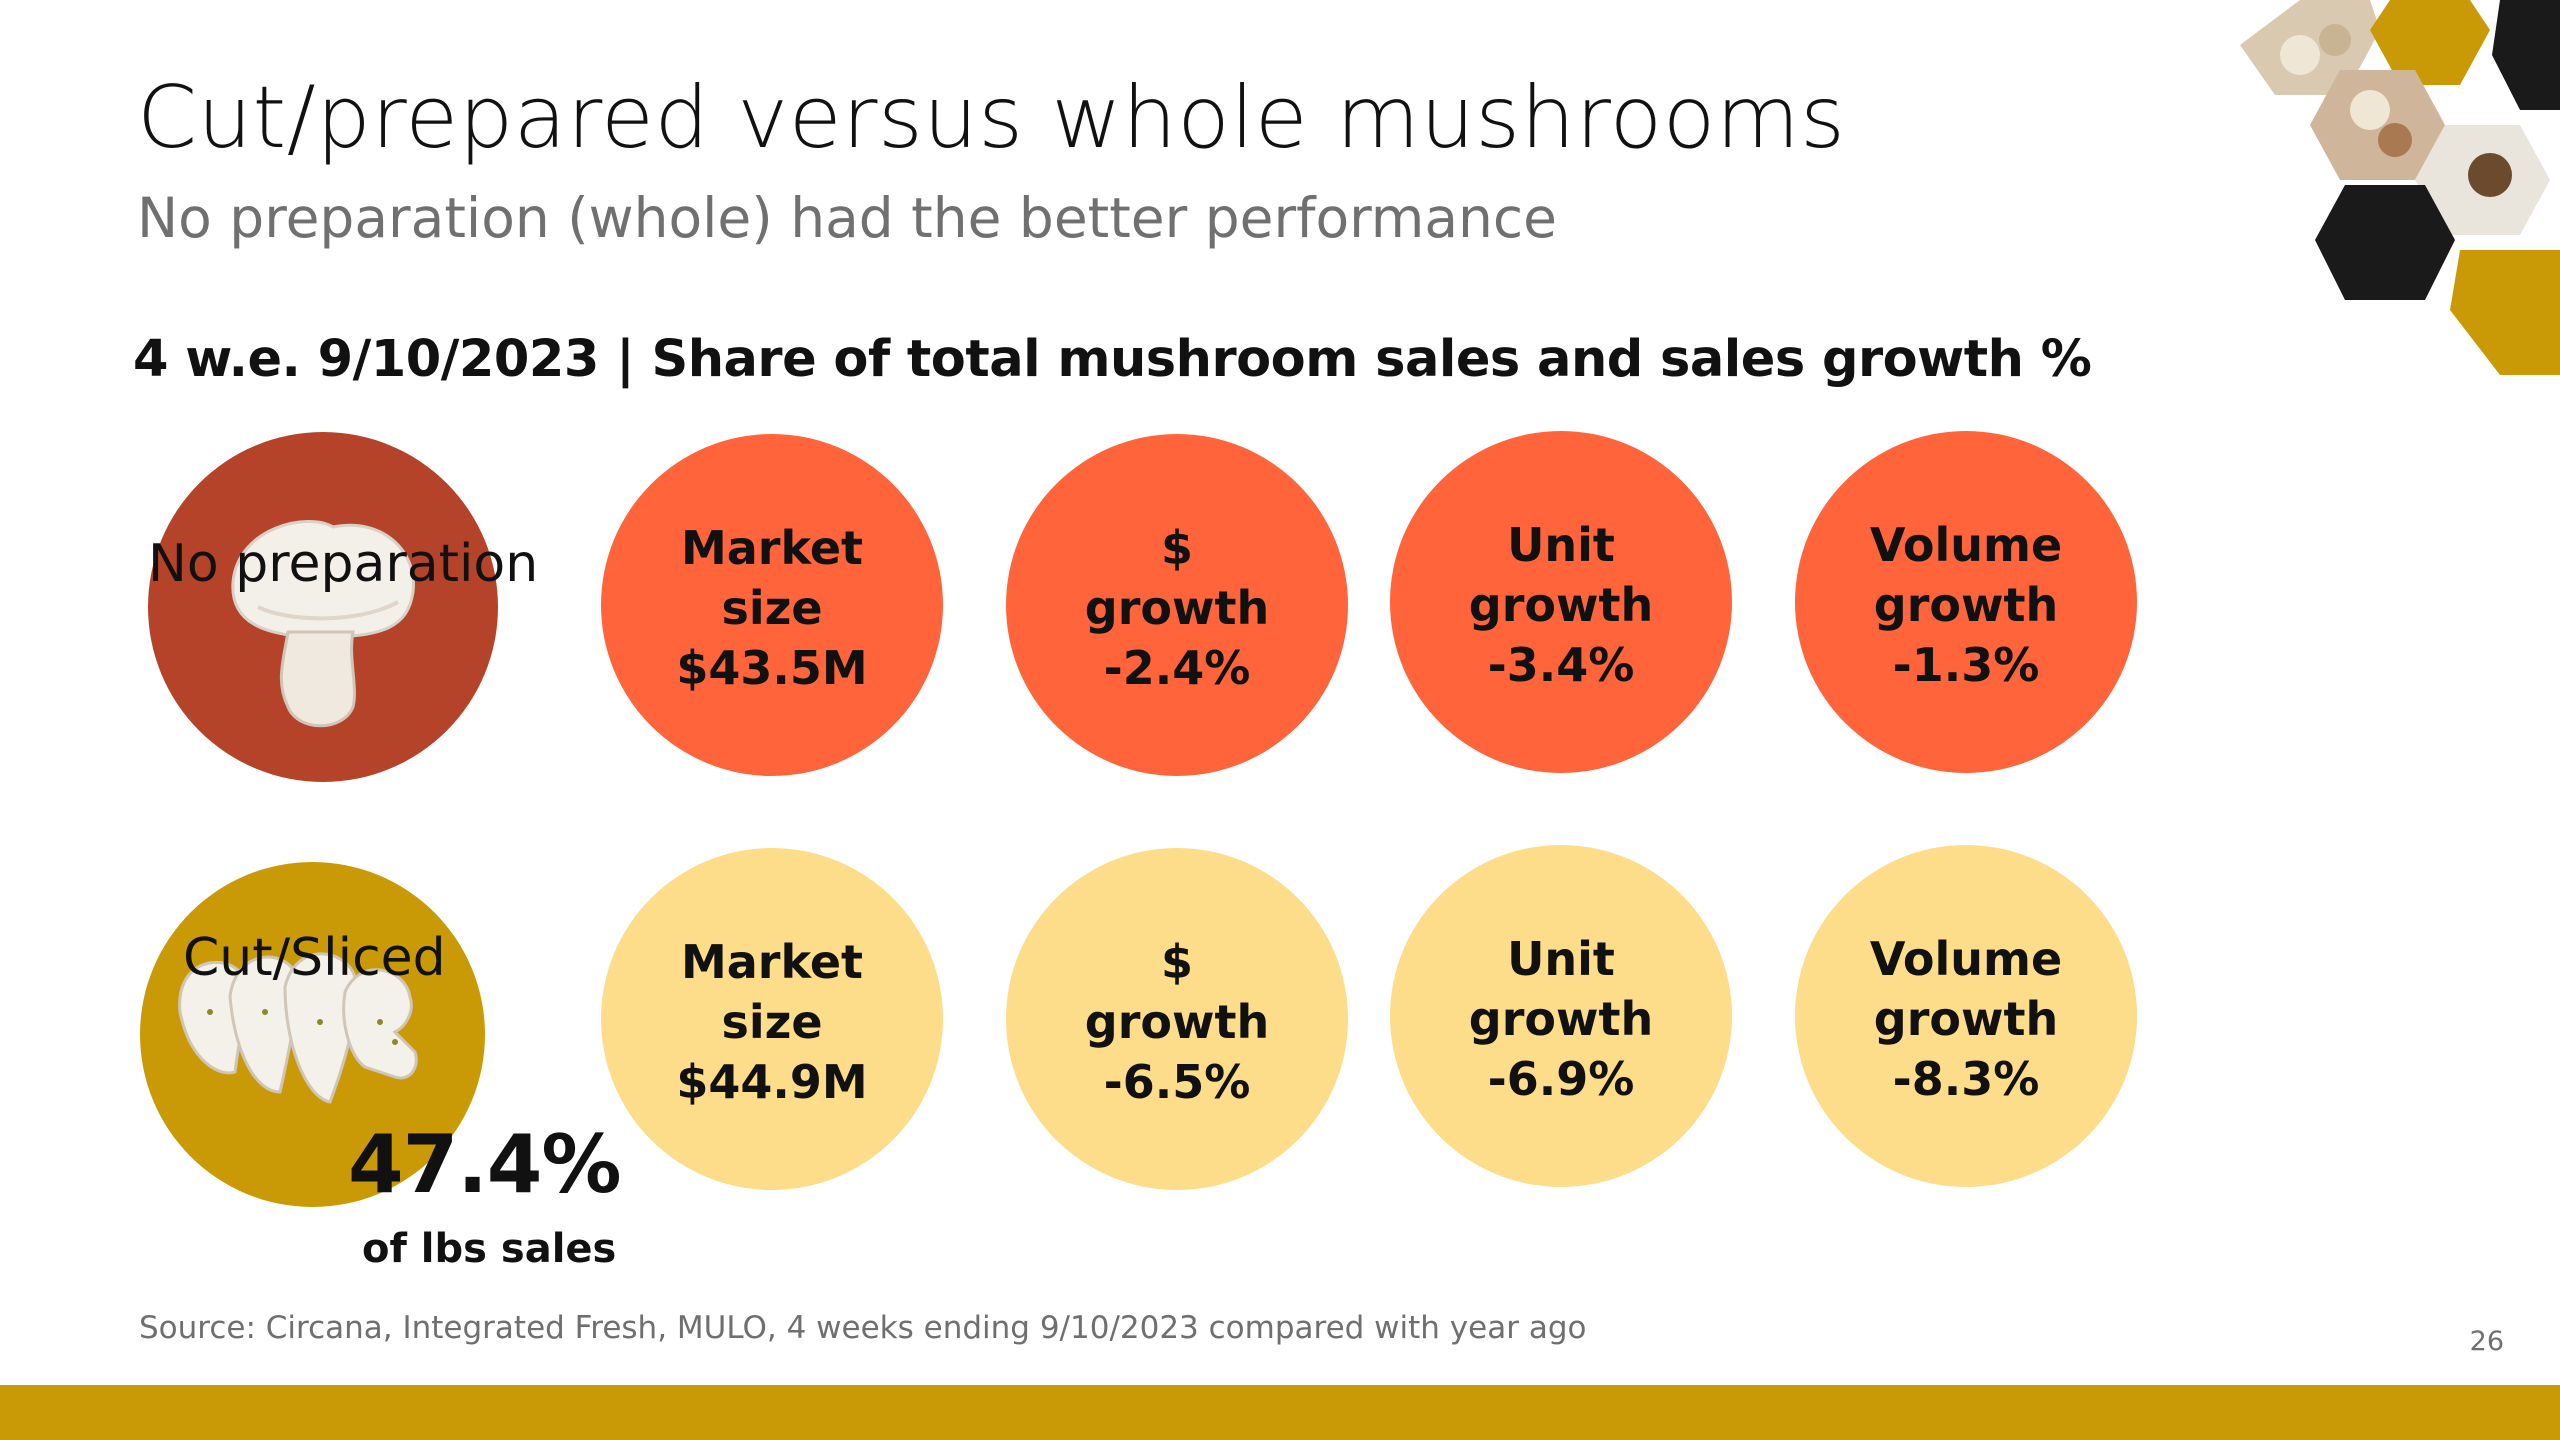 This screenshot has height=1440, width=2560. What do you see at coordinates (1966, 1079) in the screenshot?
I see `metric-value: -8.3%` at bounding box center [1966, 1079].